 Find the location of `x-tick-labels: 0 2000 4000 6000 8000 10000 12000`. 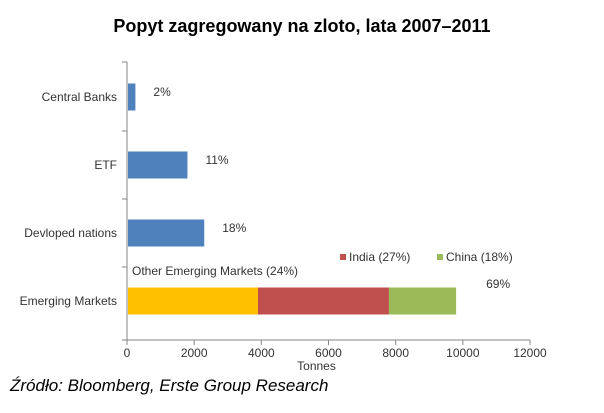

x-tick-labels: 0 2000 4000 6000 8000 10000 12000 is located at coordinates (335, 353).